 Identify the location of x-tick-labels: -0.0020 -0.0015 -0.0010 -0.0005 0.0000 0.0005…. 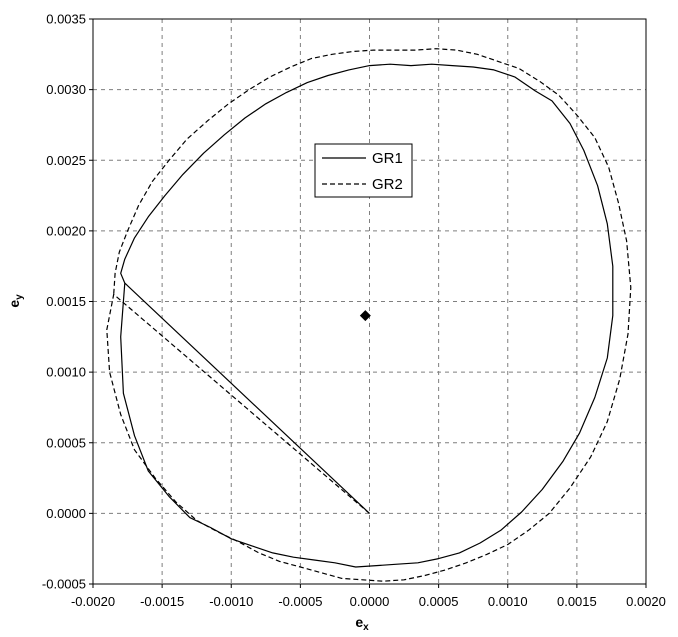
(368, 596).